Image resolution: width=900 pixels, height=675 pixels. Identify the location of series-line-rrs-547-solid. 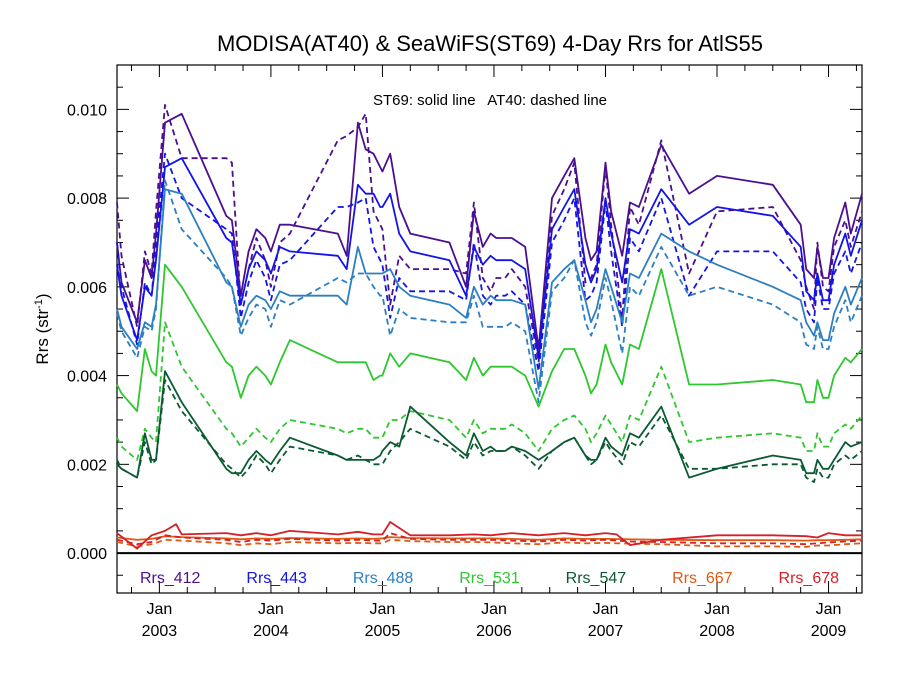
(489, 424).